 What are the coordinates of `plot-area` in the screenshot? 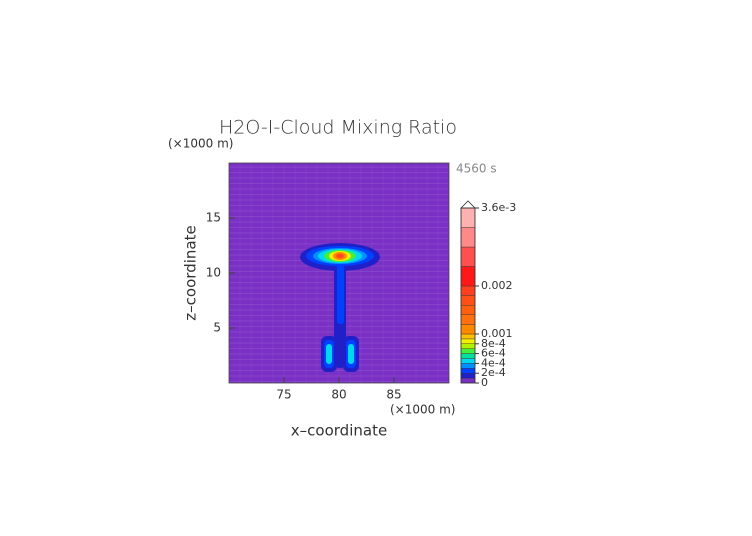 It's located at (339, 273).